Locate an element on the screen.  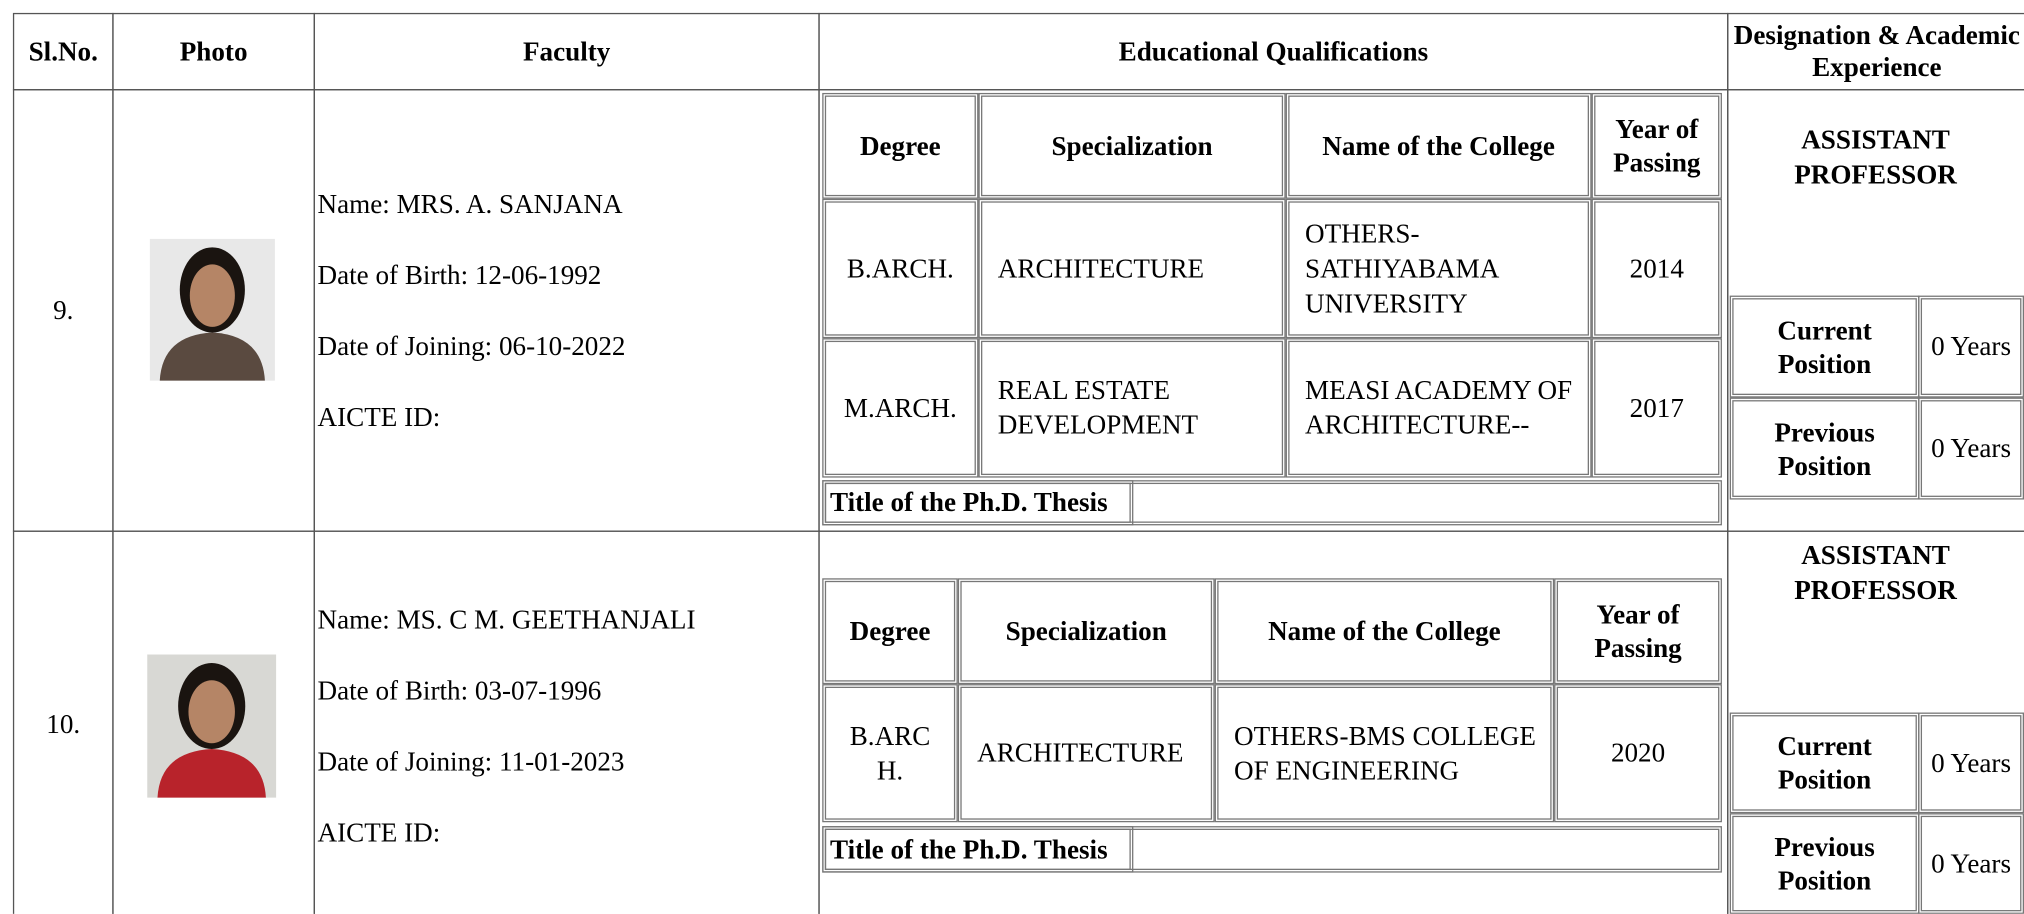
header-cell: Photo is located at coordinates (213, 51).